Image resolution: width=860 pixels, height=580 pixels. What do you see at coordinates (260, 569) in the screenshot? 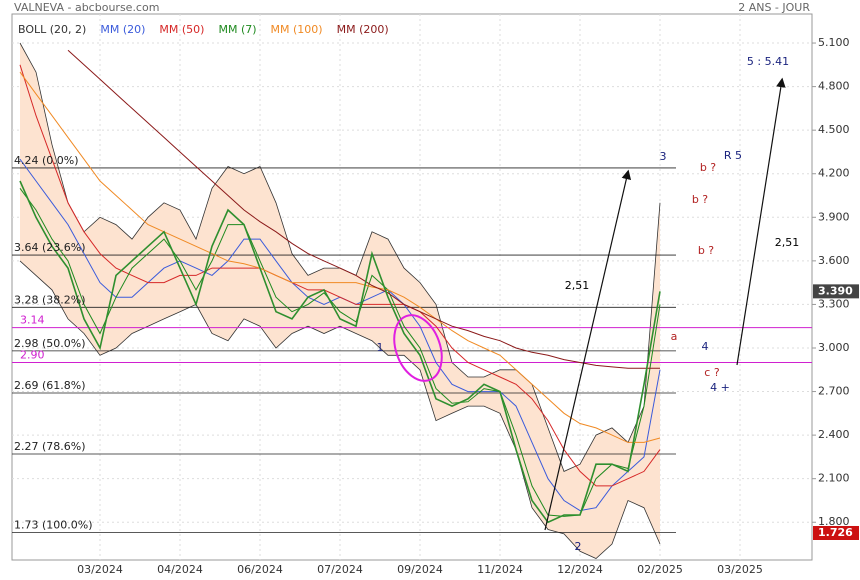
I see `x-tick-label: 06/2024` at bounding box center [260, 569].